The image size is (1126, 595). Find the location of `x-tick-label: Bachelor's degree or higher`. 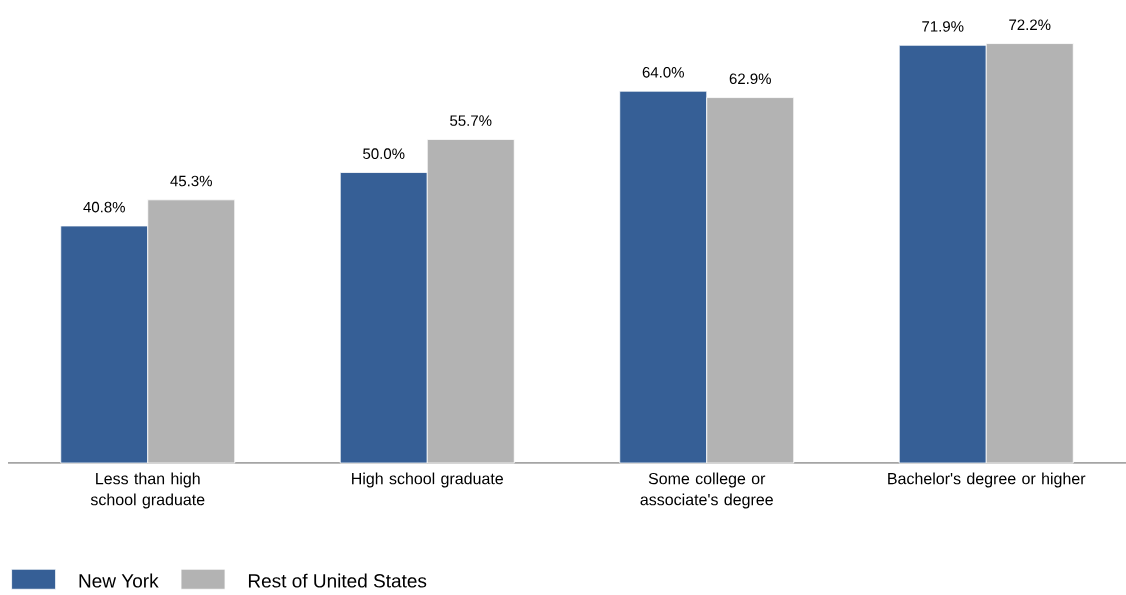

x-tick-label: Bachelor's degree or higher is located at coordinates (987, 480).